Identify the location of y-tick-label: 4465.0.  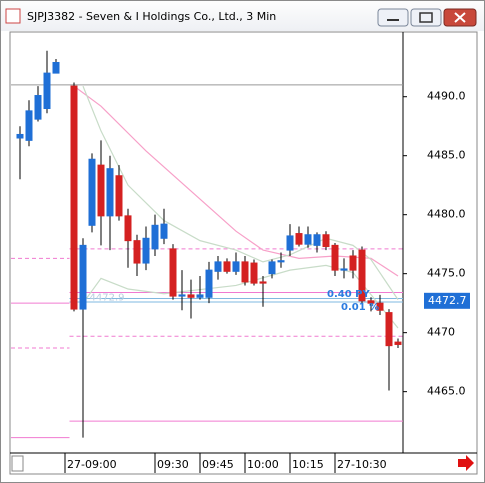
(446, 391).